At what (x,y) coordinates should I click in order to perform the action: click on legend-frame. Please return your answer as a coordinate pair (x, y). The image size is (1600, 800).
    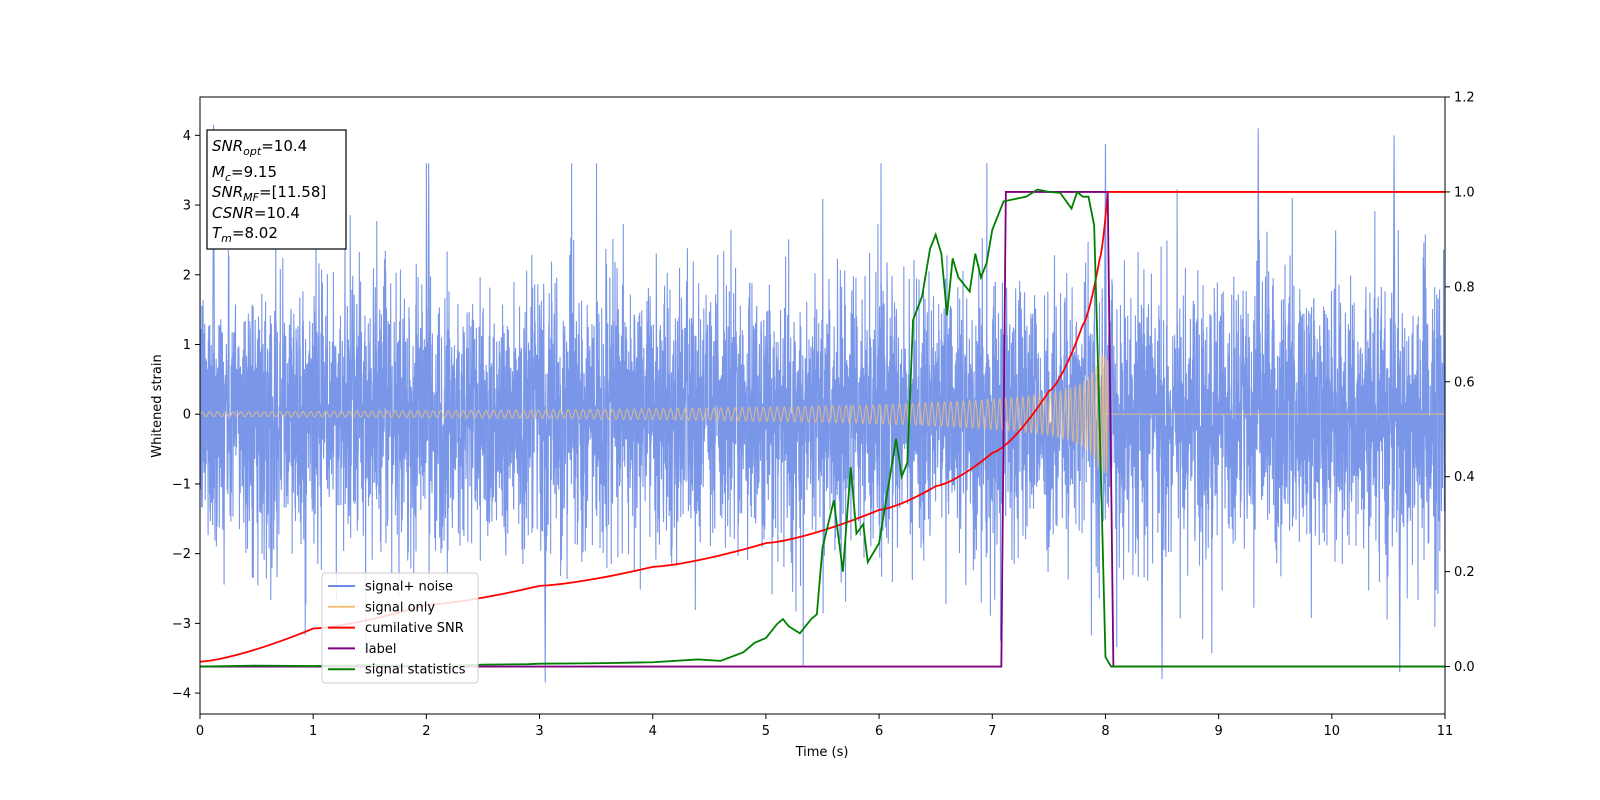
    Looking at the image, I should click on (400, 628).